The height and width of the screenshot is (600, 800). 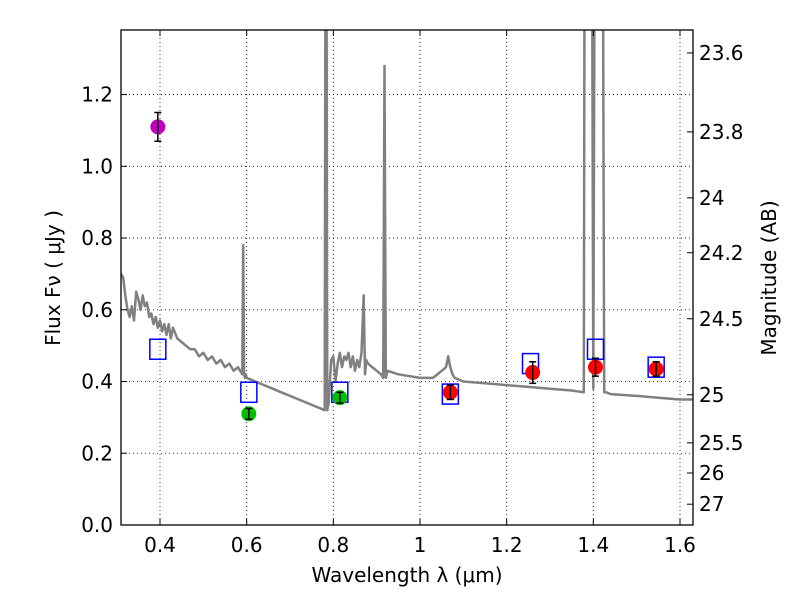 What do you see at coordinates (711, 198) in the screenshot?
I see `y2-tick-label: 24` at bounding box center [711, 198].